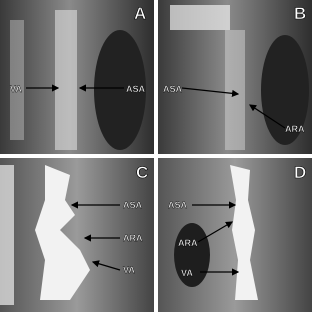 This screenshot has width=320, height=312. What do you see at coordinates (140, 13) in the screenshot?
I see `panel-letter: A` at bounding box center [140, 13].